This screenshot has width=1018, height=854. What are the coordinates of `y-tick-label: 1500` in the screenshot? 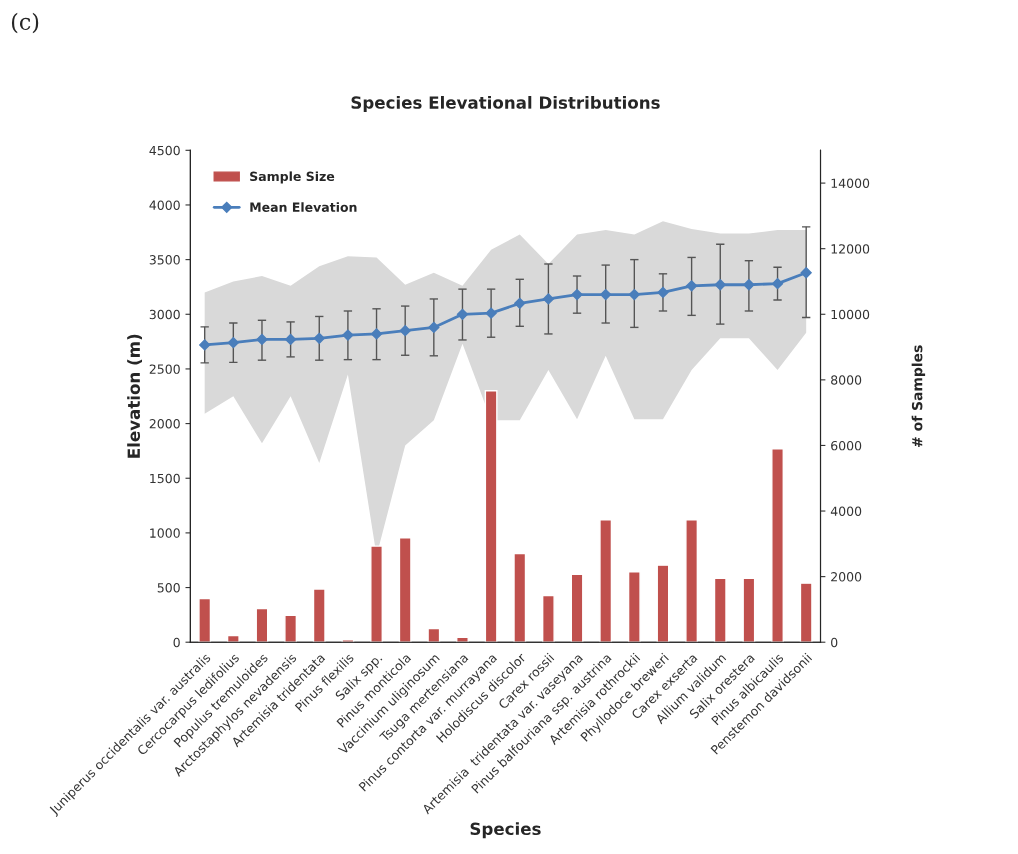 It's located at (165, 478).